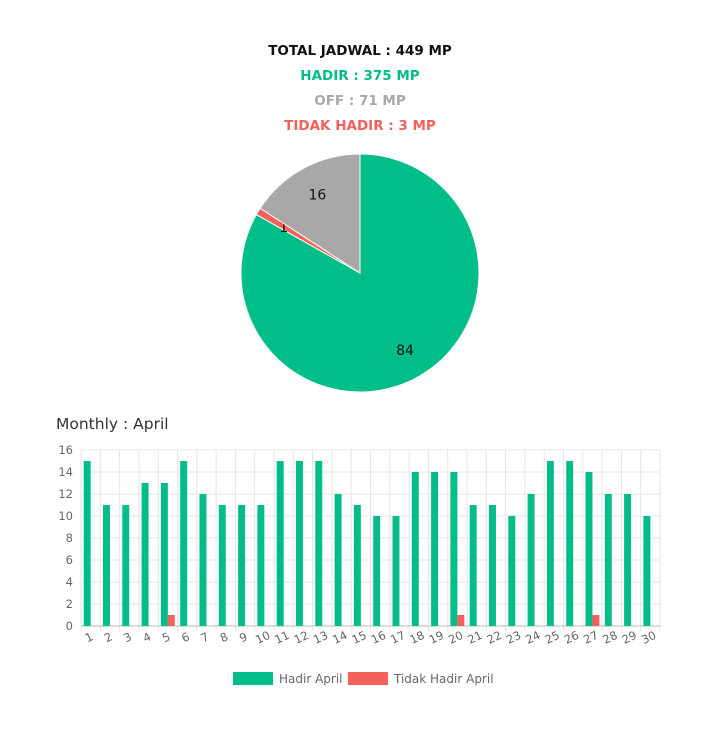  I want to click on y-tick-label: 2, so click(69, 604).